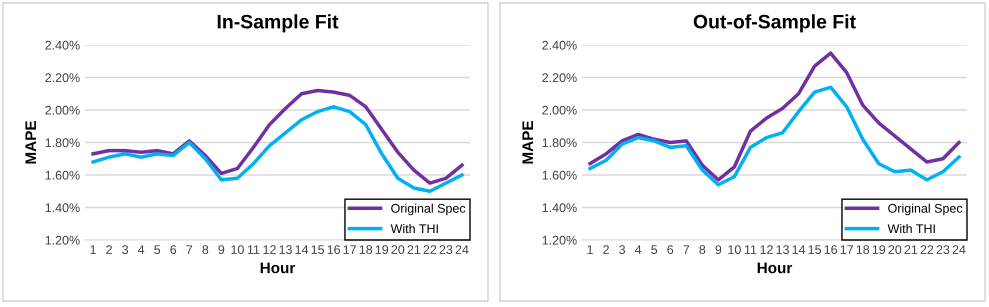 The image size is (989, 307). I want to click on chart-title: In-Sample Fit, so click(278, 23).